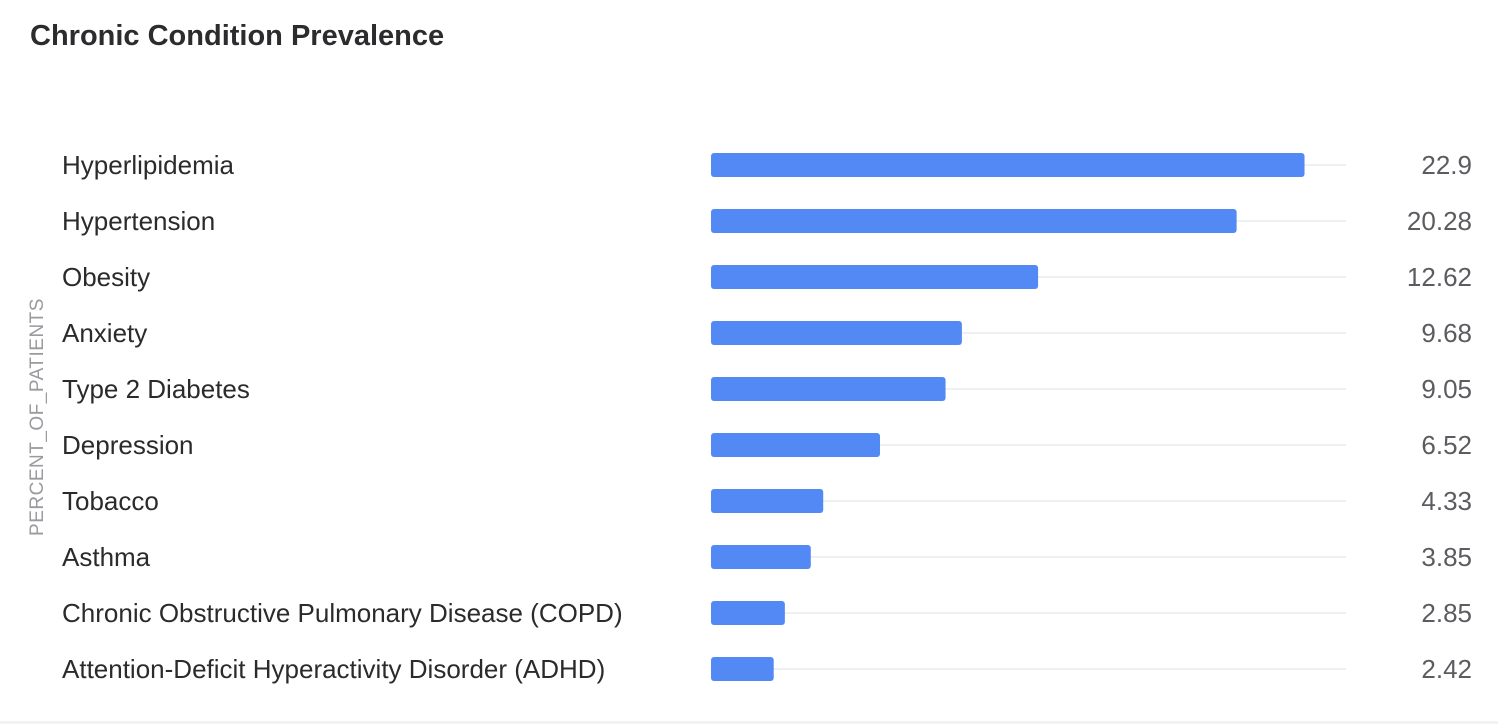 This screenshot has width=1498, height=724. What do you see at coordinates (128, 445) in the screenshot?
I see `category-label: Depression` at bounding box center [128, 445].